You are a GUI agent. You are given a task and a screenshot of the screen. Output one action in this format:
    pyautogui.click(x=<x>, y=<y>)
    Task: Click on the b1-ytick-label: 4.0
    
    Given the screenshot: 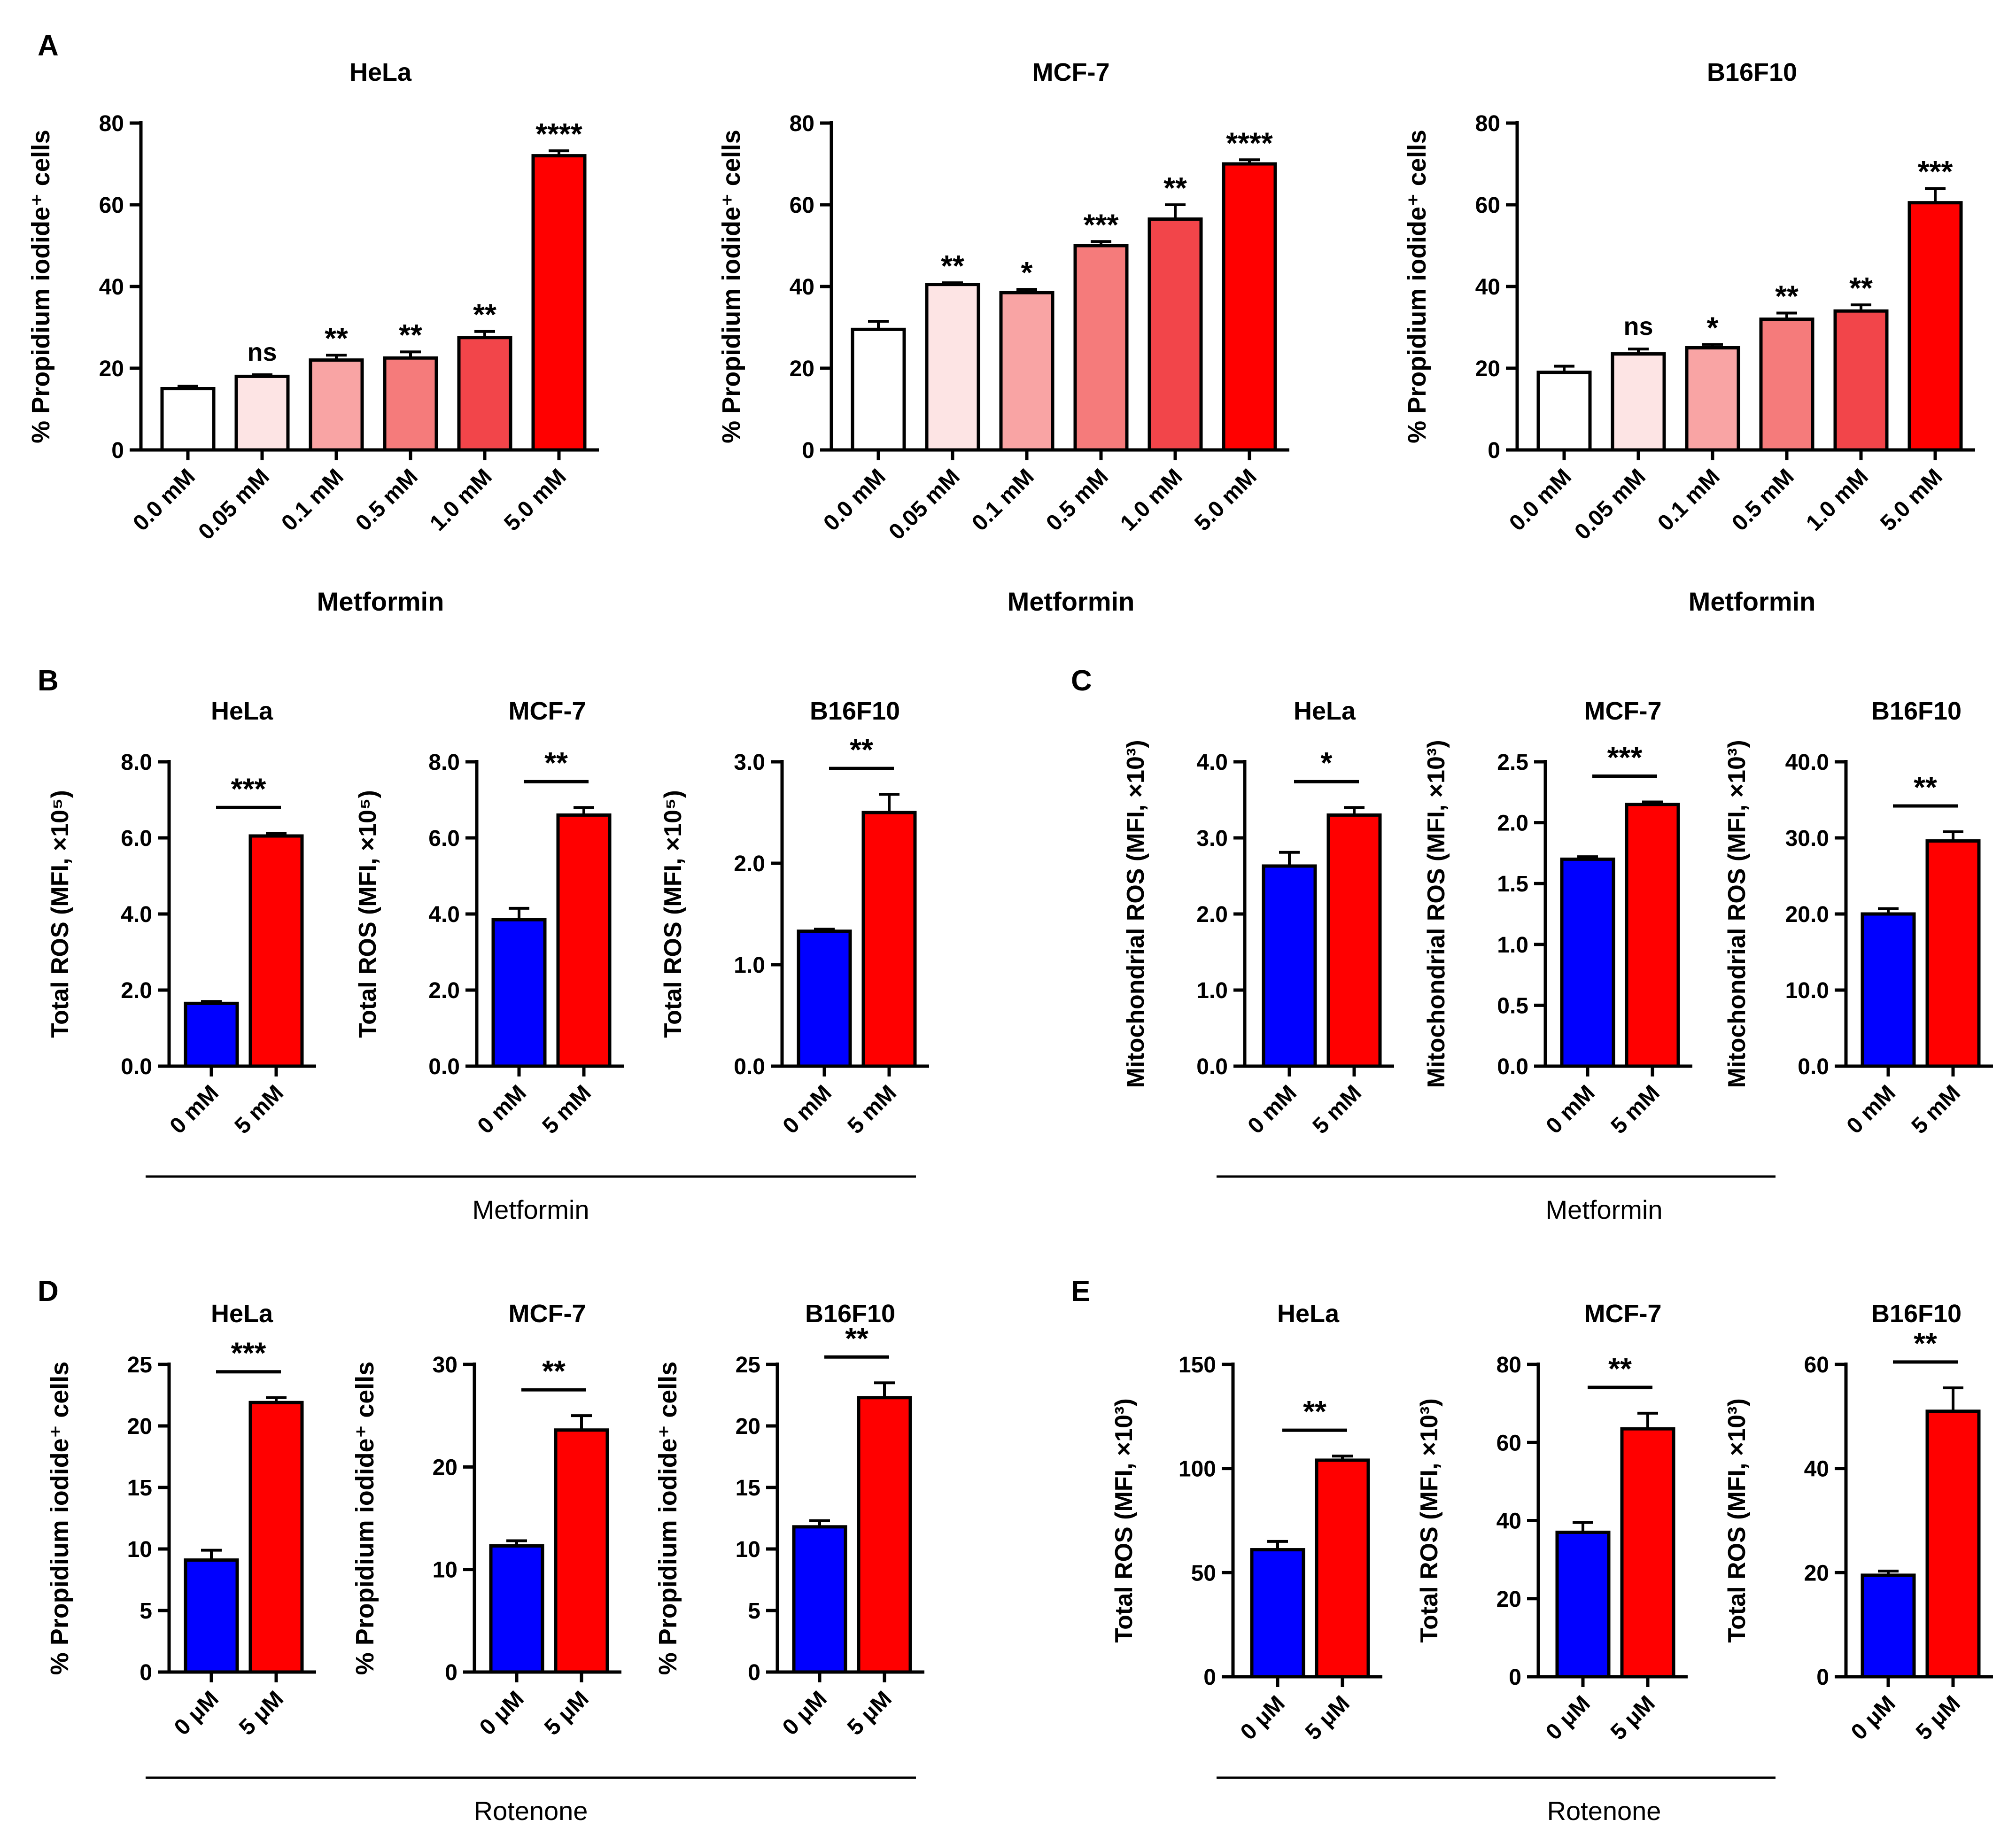 What is the action you would take?
    pyautogui.click(x=136, y=914)
    